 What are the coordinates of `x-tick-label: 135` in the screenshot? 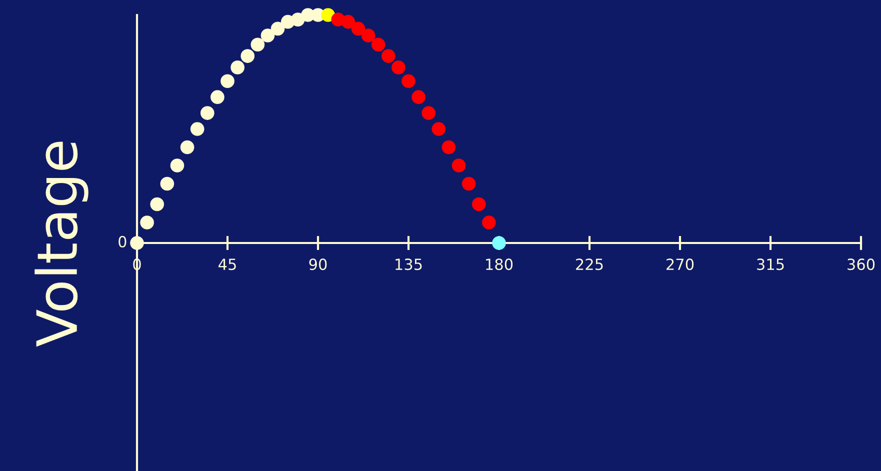 It's located at (409, 264).